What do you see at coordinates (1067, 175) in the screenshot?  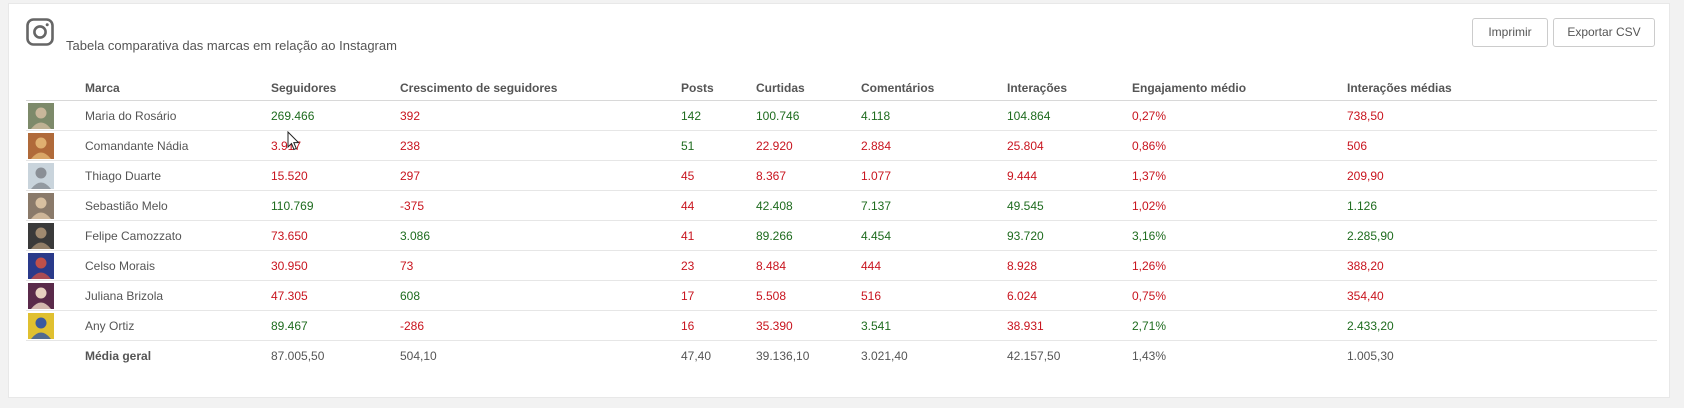 I see `metric-cell: 9.444` at bounding box center [1067, 175].